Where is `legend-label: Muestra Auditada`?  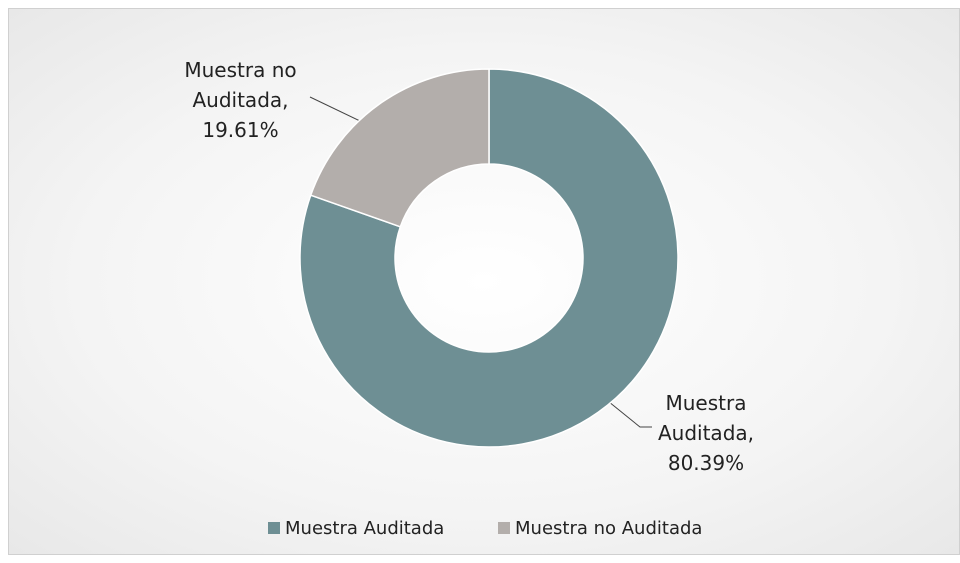 legend-label: Muestra Auditada is located at coordinates (364, 528).